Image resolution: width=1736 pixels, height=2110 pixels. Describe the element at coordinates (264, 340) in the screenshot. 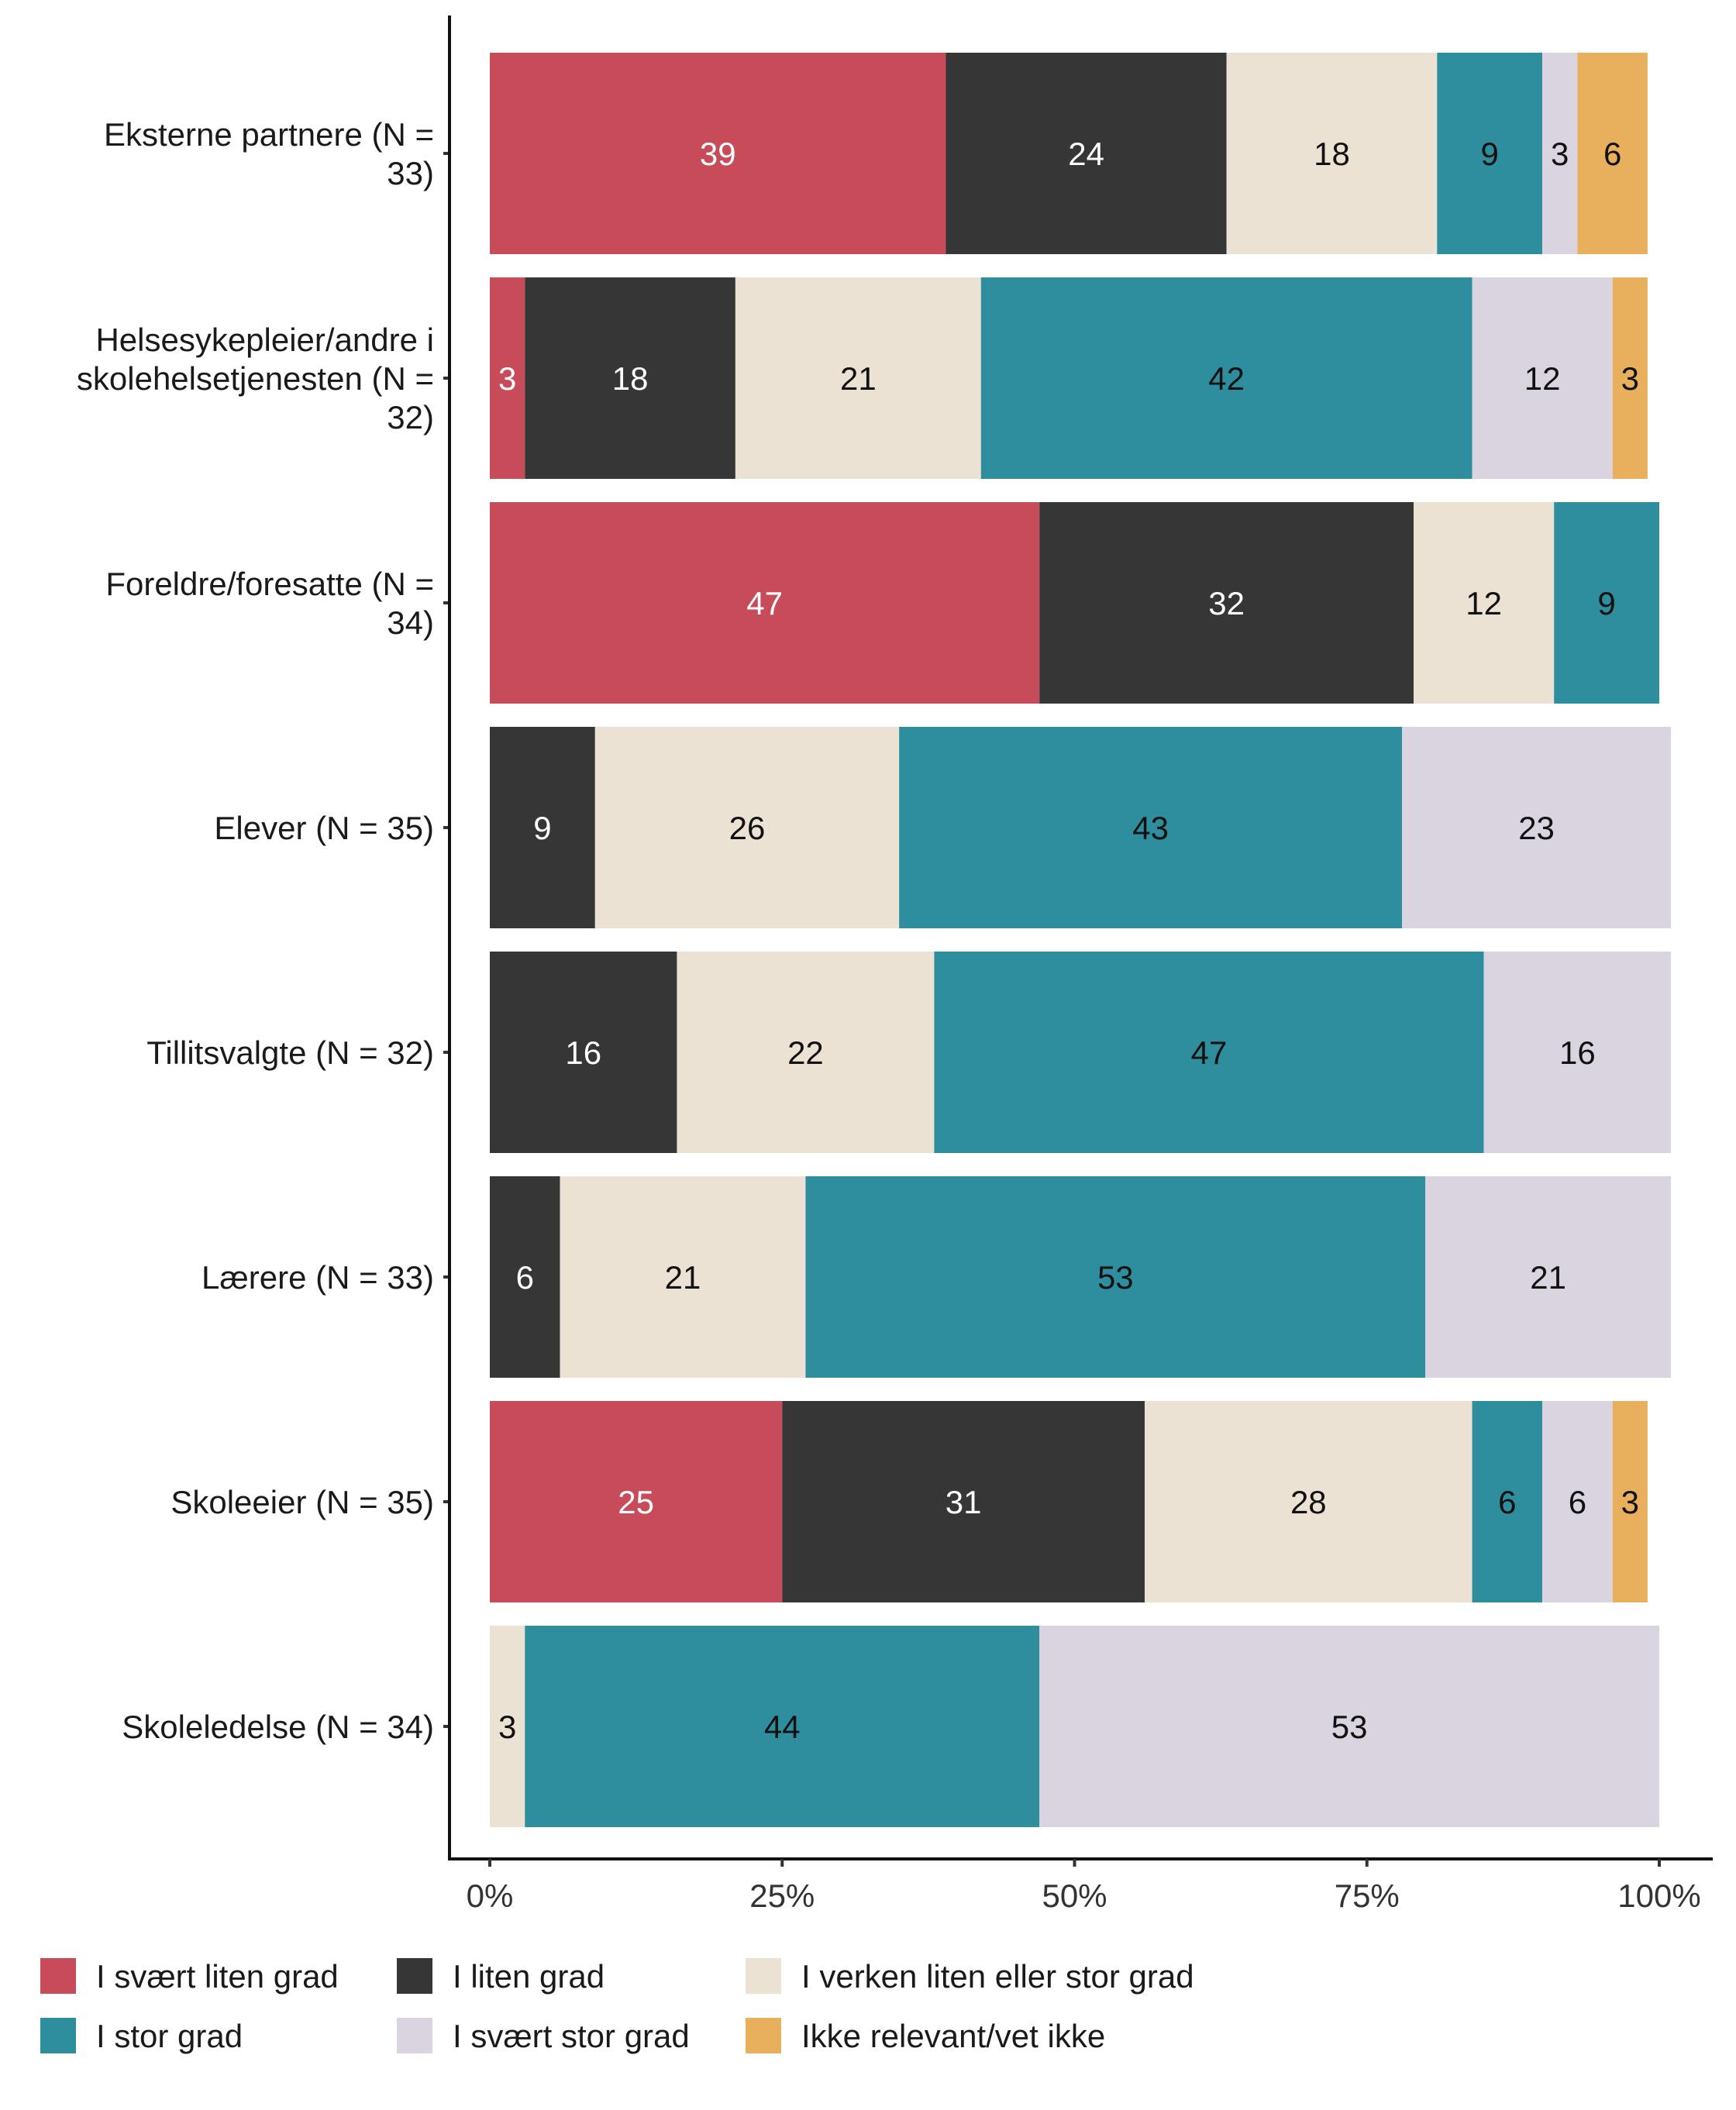

I see `category-label-line: Helsesykepleier/andre i` at that location.